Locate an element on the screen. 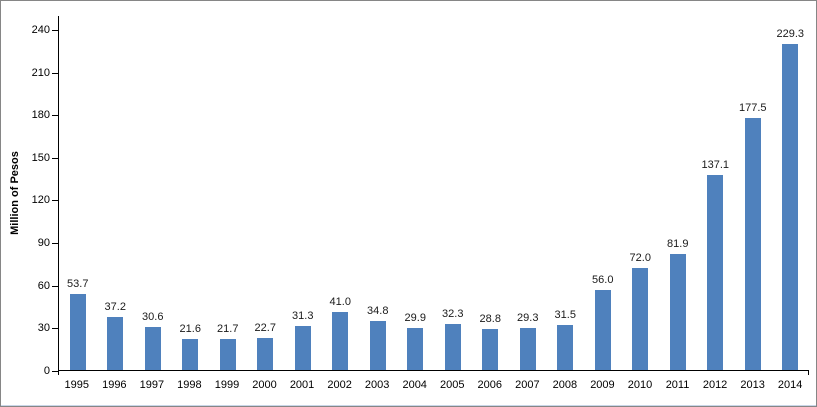 This screenshot has width=817, height=407. x-tick-label: 1998 is located at coordinates (189, 385).